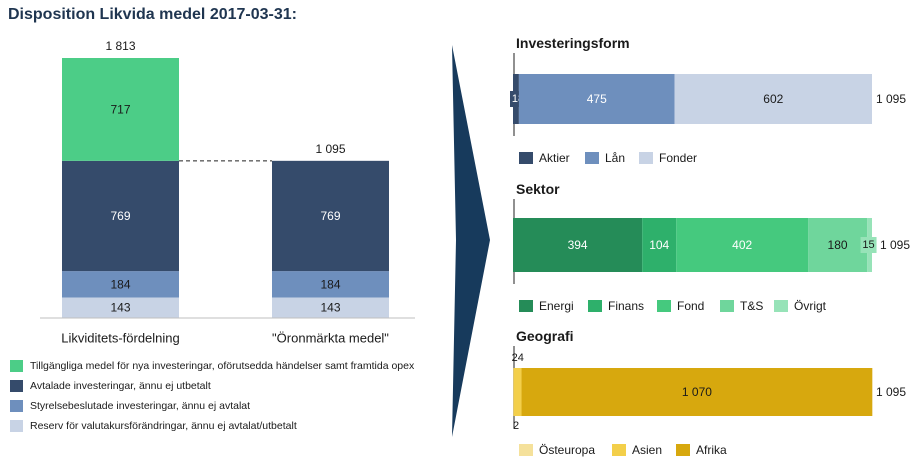 The image size is (921, 465). What do you see at coordinates (554, 158) in the screenshot?
I see `legend-label: Aktier` at bounding box center [554, 158].